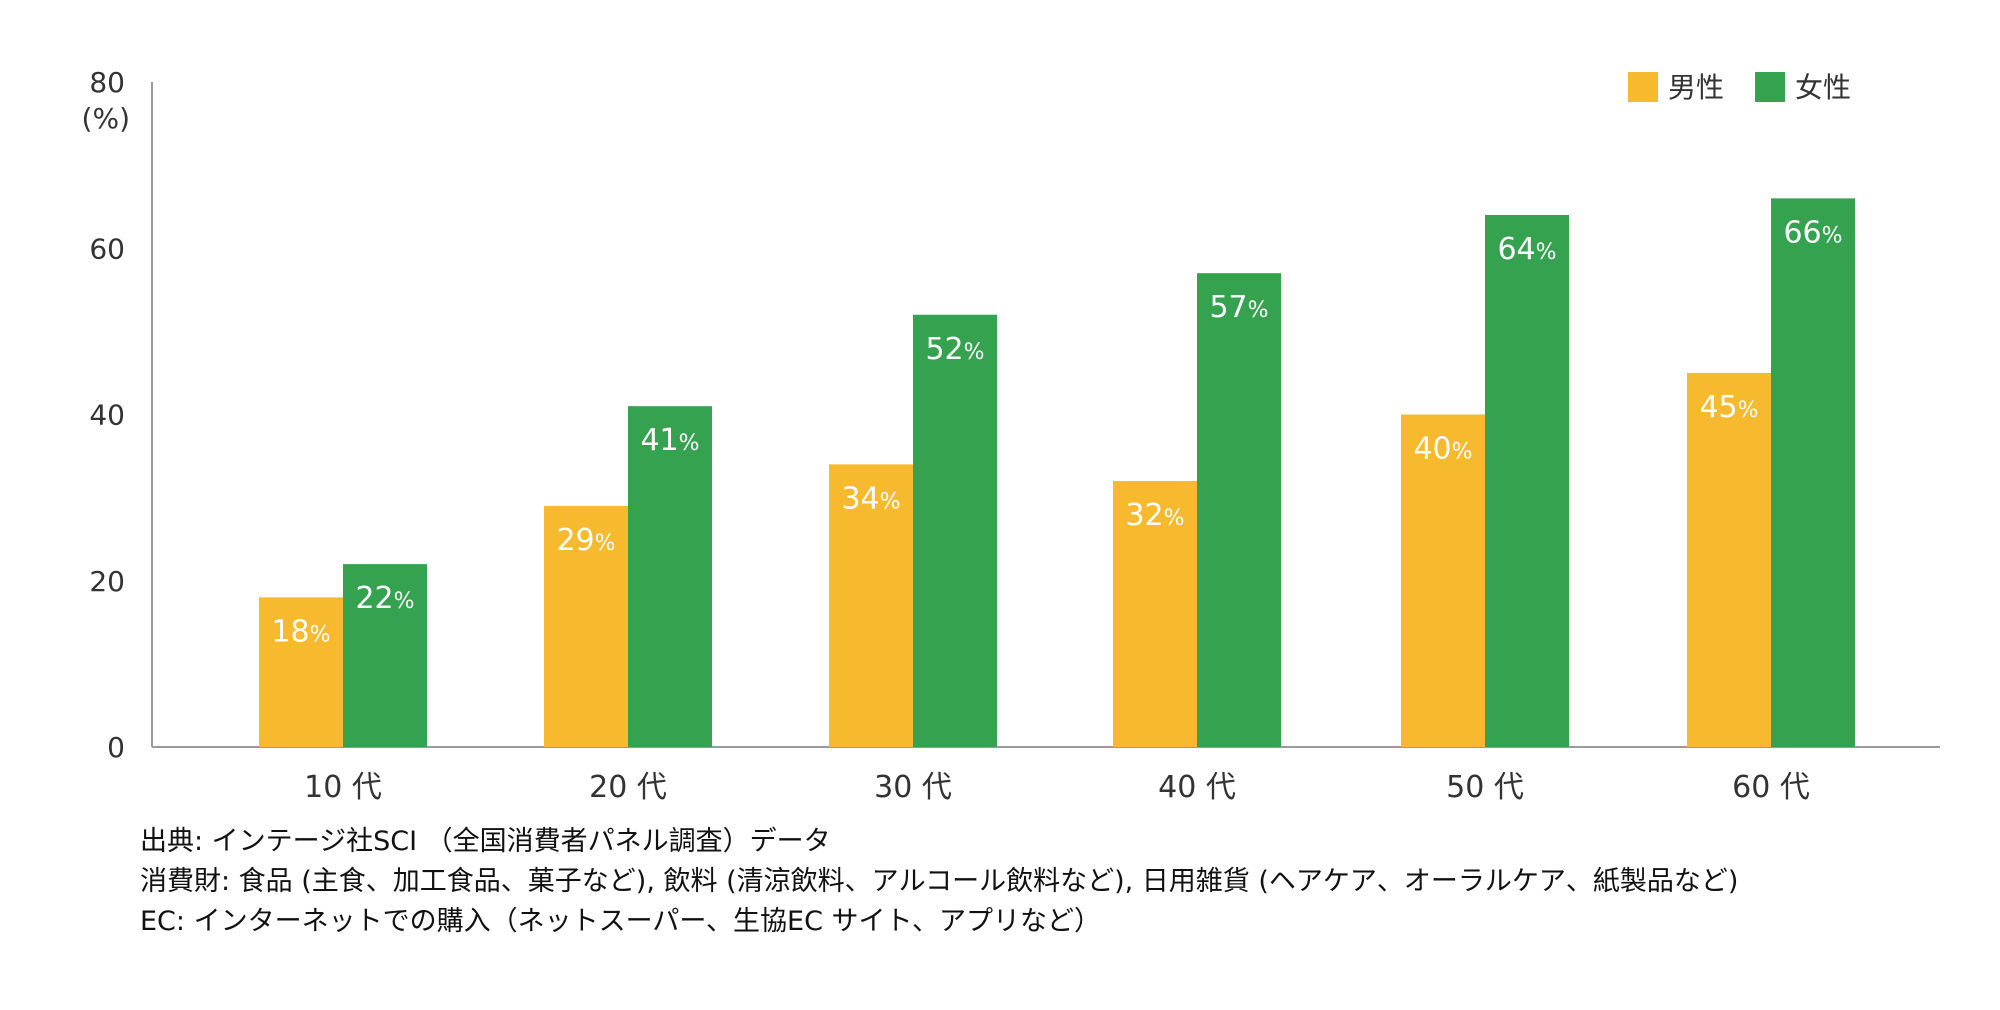 The width and height of the screenshot is (2000, 1010). Describe the element at coordinates (106, 118) in the screenshot. I see `y-axis-unit-label: (%)` at that location.